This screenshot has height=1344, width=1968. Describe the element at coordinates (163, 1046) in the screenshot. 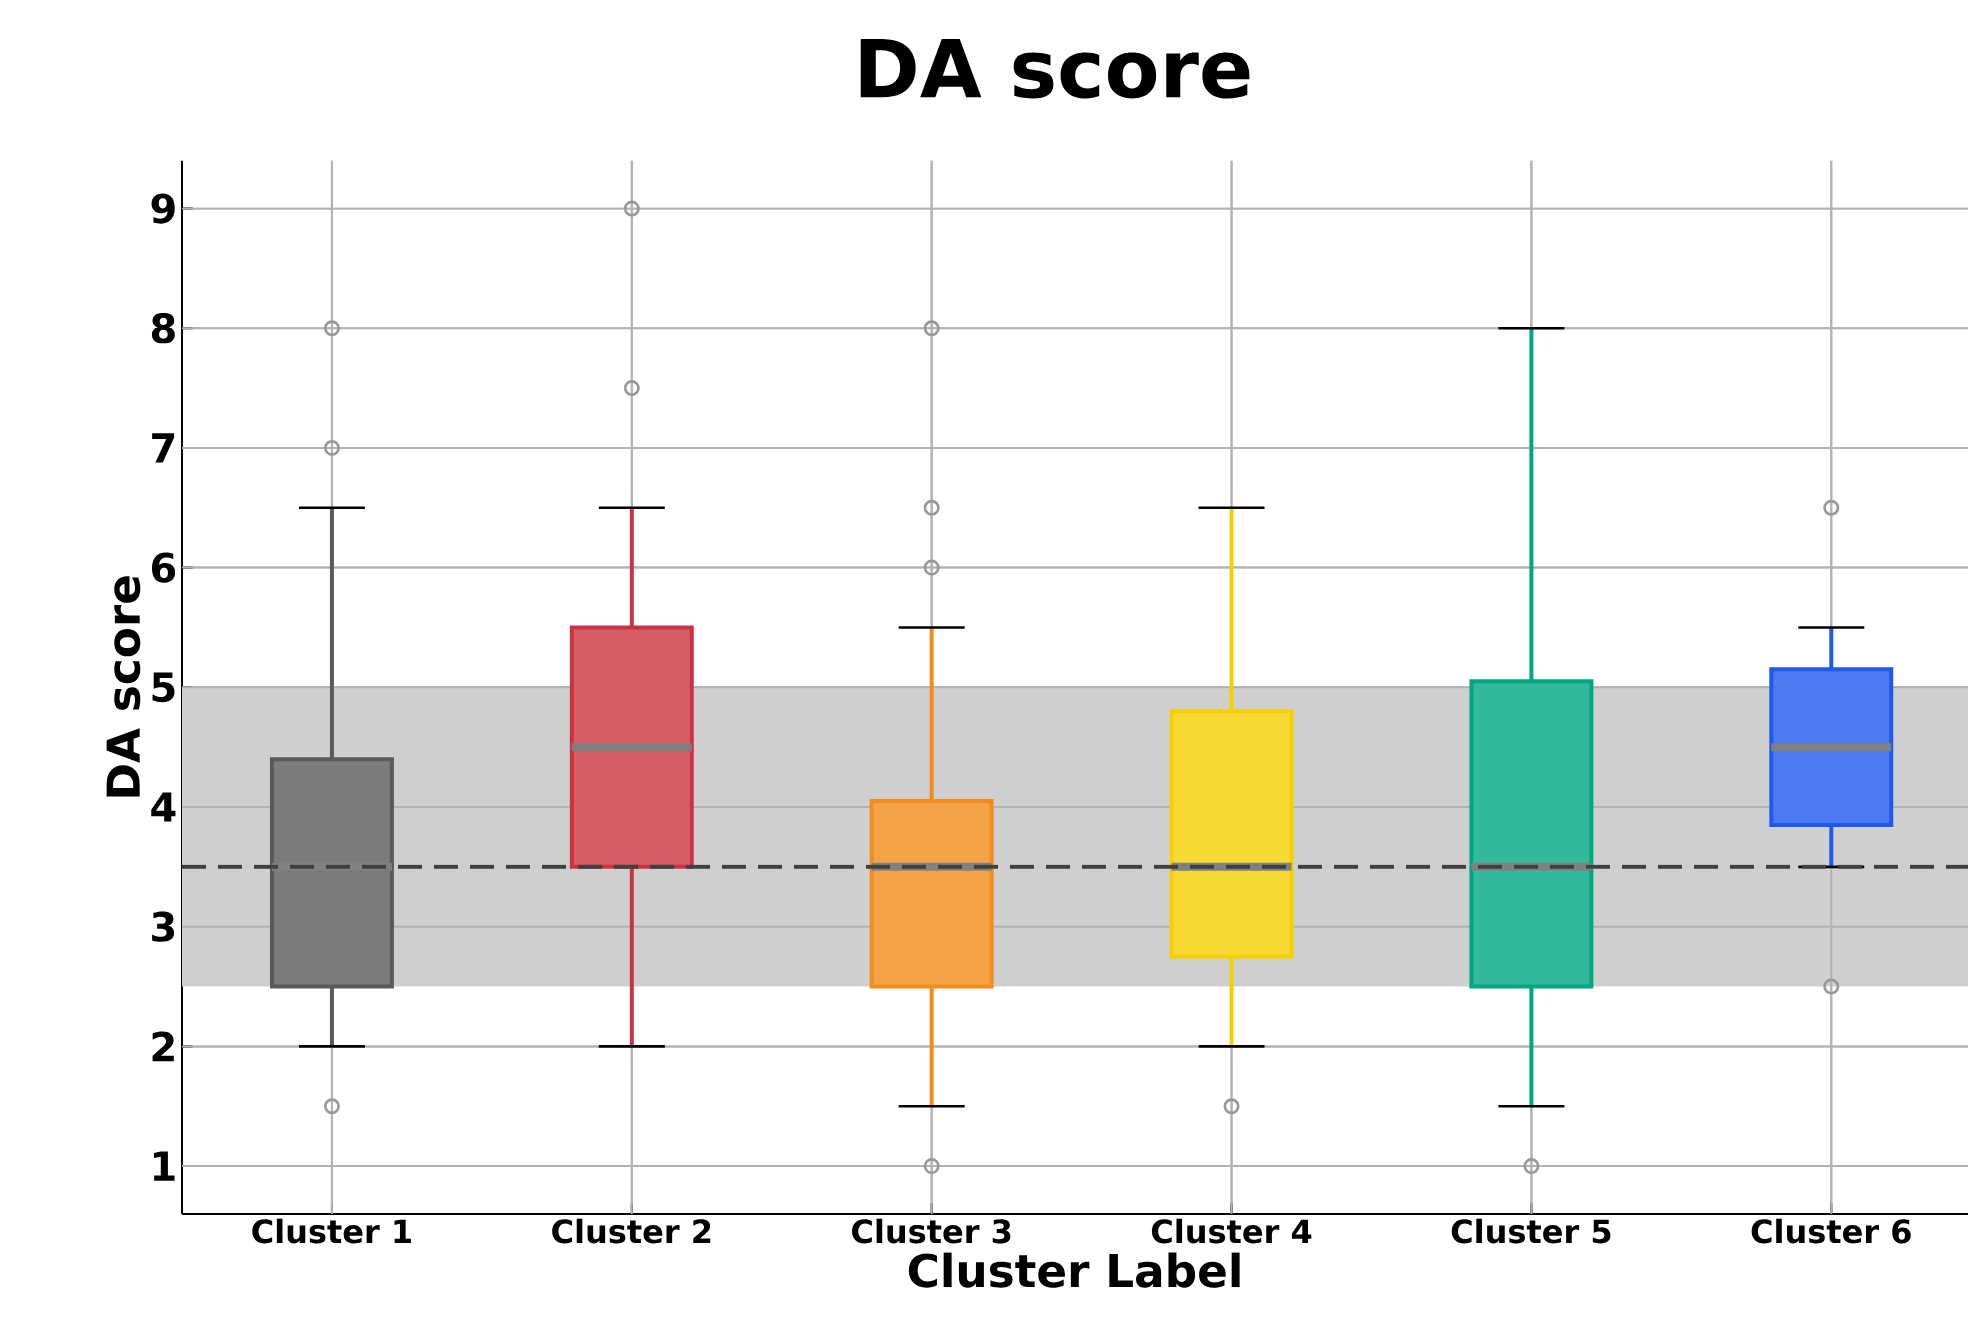

I see `y-tick-label: 2` at that location.